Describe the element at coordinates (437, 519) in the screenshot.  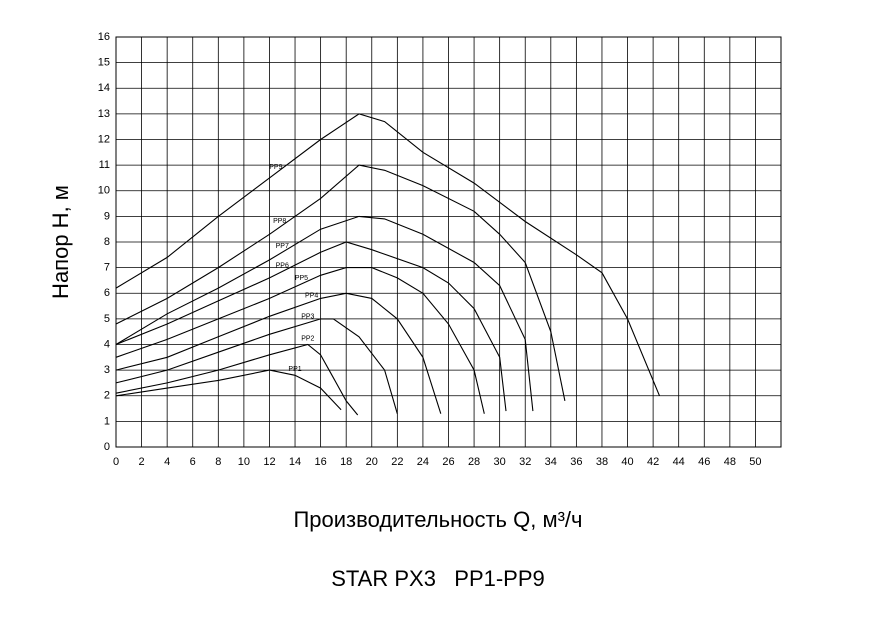
I see `x-axis-label: Производительность Q, м³/ч` at that location.